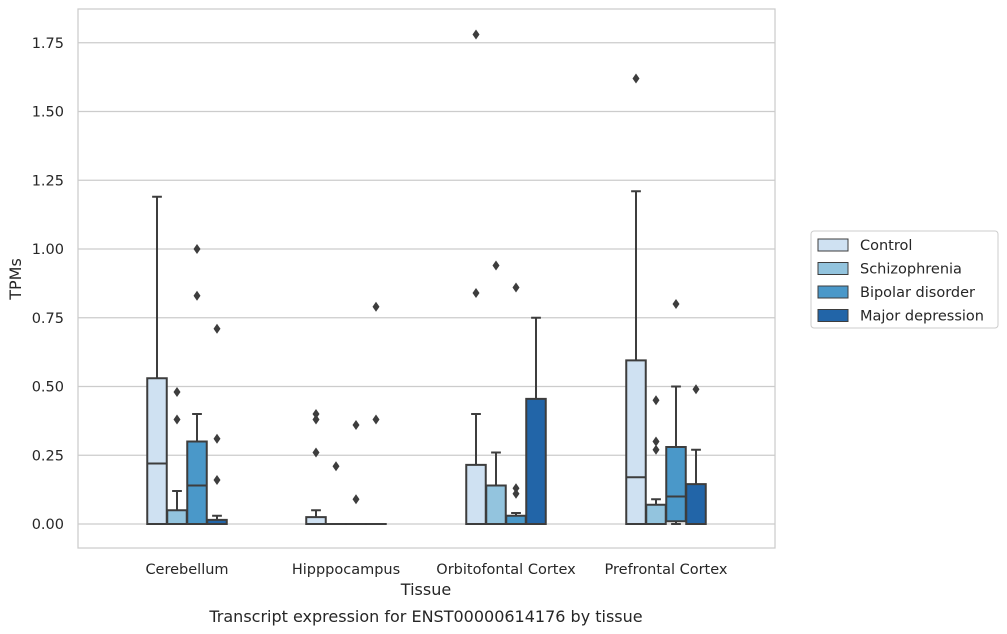 This screenshot has width=1007, height=634. What do you see at coordinates (911, 270) in the screenshot?
I see `legend-label: Schizophrenia` at bounding box center [911, 270].